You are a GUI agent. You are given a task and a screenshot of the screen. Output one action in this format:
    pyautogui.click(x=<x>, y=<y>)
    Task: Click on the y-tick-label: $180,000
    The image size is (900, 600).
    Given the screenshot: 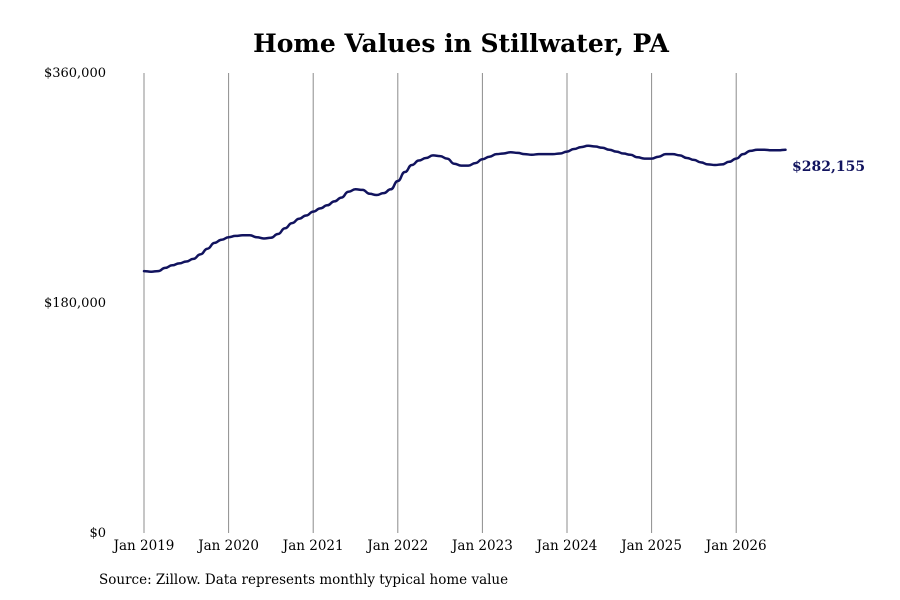 What is the action you would take?
    pyautogui.click(x=75, y=303)
    